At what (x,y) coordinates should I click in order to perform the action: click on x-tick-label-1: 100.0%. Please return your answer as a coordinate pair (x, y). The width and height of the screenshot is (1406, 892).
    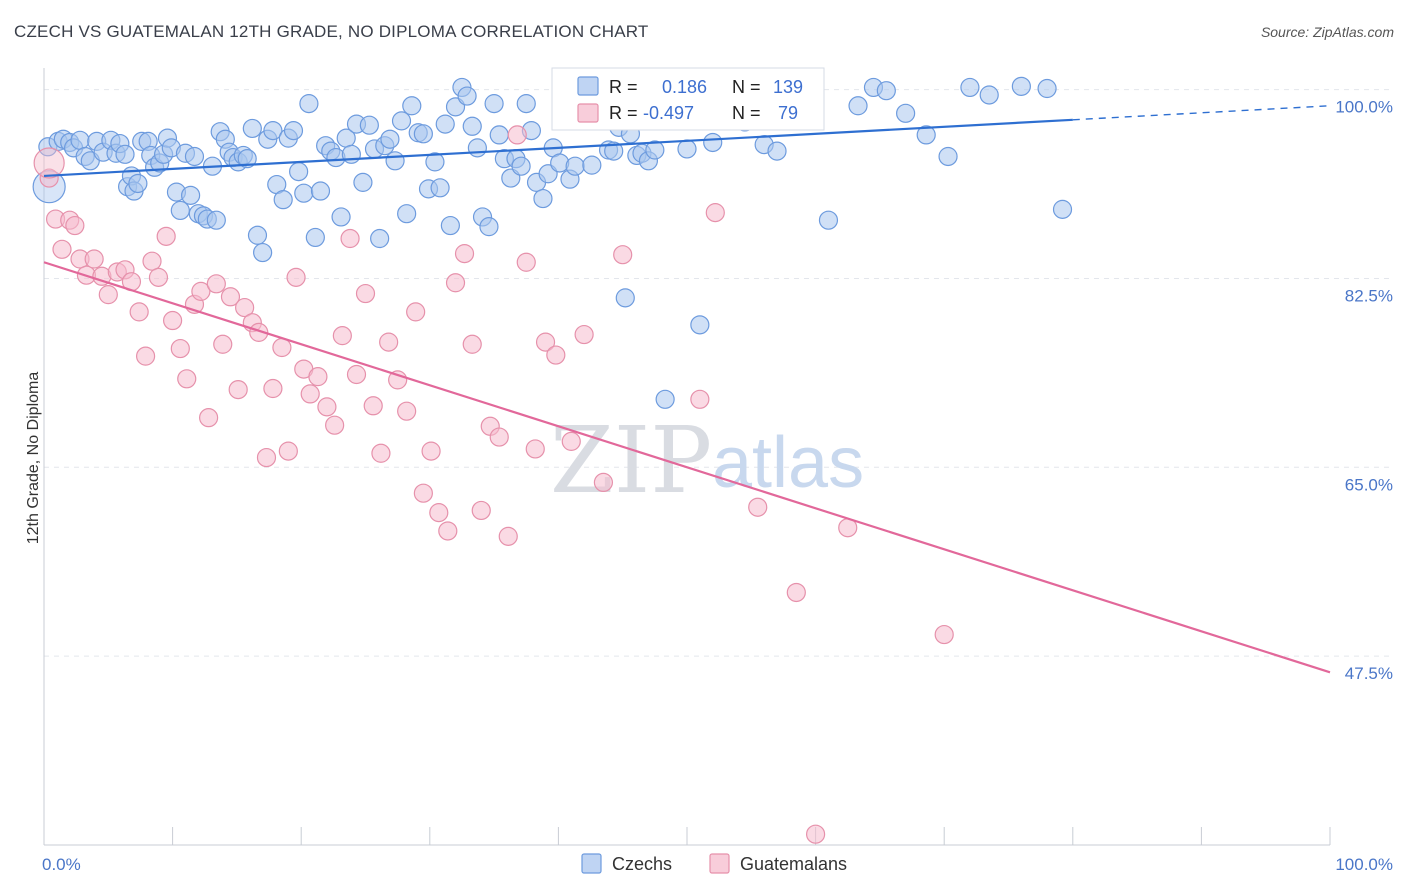
    Looking at the image, I should click on (1364, 864).